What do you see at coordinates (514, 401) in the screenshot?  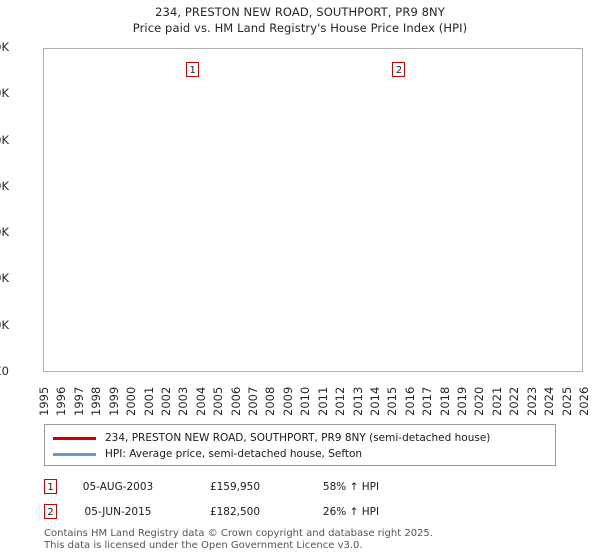 I see `x-axis-tick-label: 2022` at bounding box center [514, 401].